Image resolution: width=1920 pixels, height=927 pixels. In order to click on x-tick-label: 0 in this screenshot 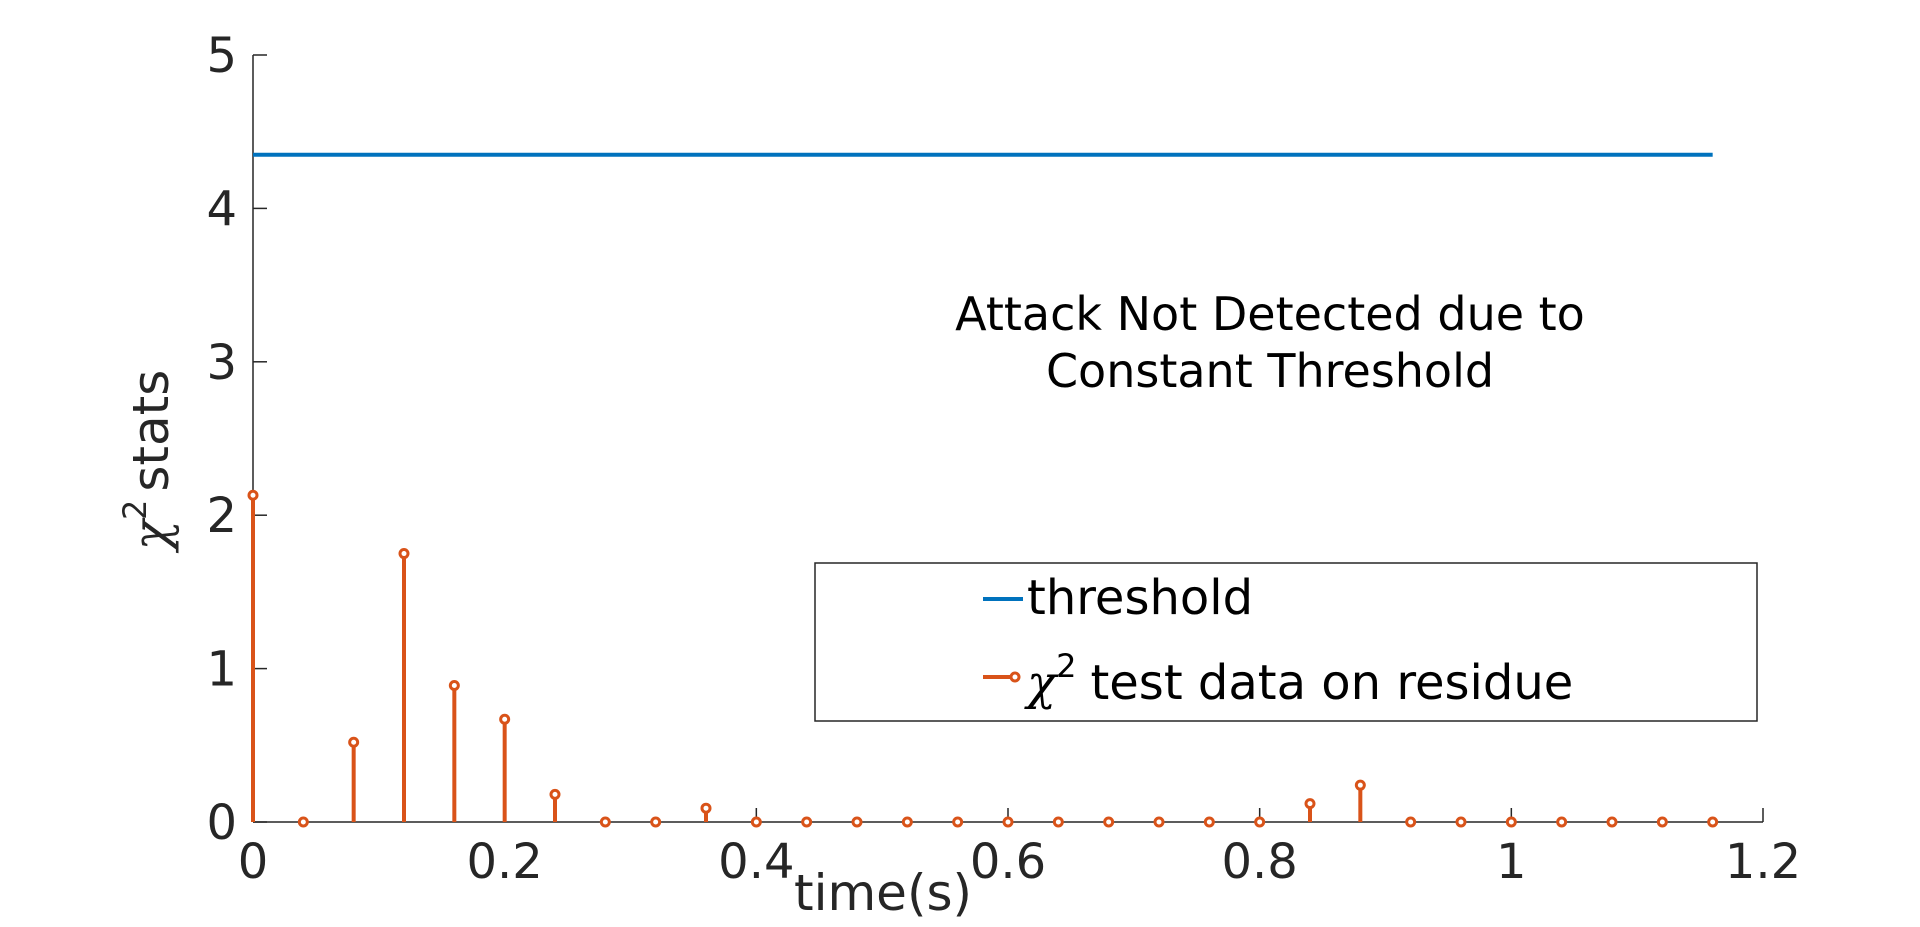, I will do `click(253, 862)`.